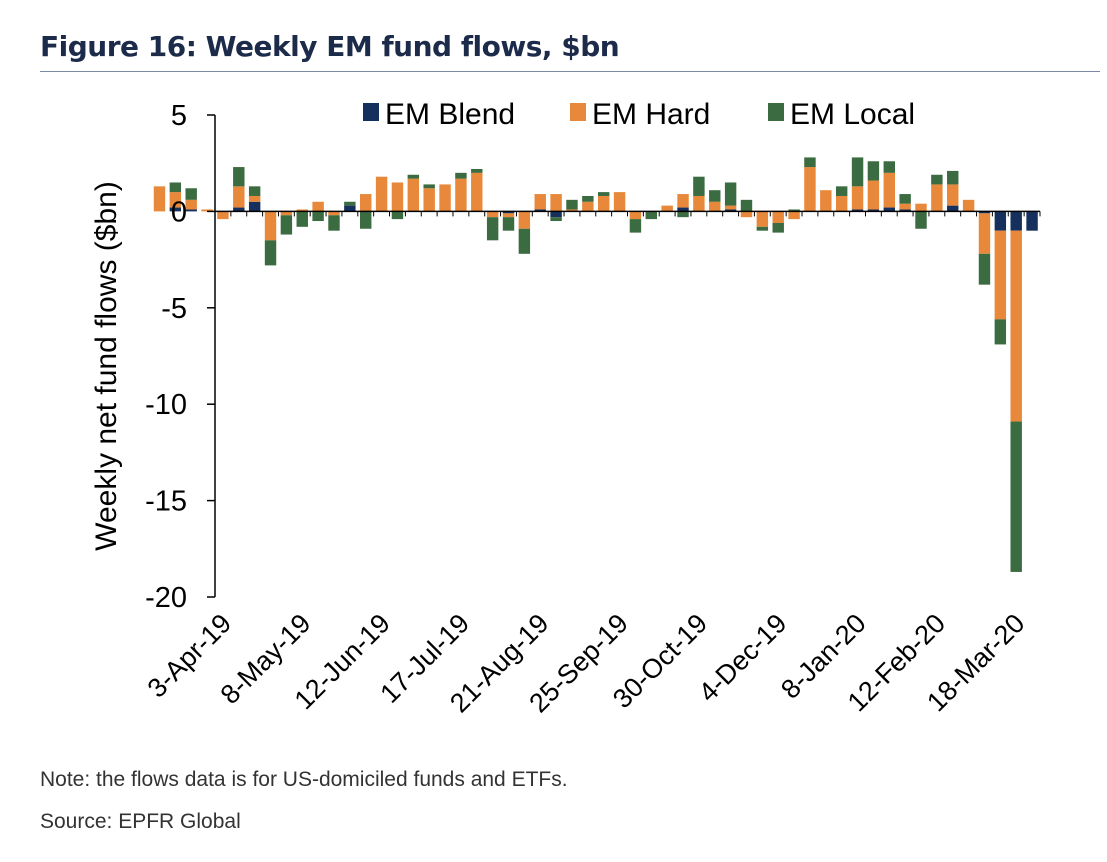 The height and width of the screenshot is (862, 1107). Describe the element at coordinates (743, 658) in the screenshot. I see `x-tick-label: 4-Dec-19` at that location.